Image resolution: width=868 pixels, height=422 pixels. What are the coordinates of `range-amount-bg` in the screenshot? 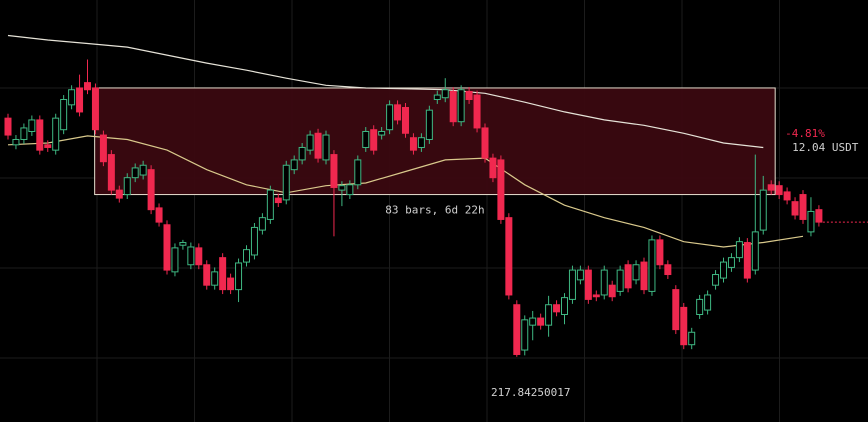 It's located at (828, 147).